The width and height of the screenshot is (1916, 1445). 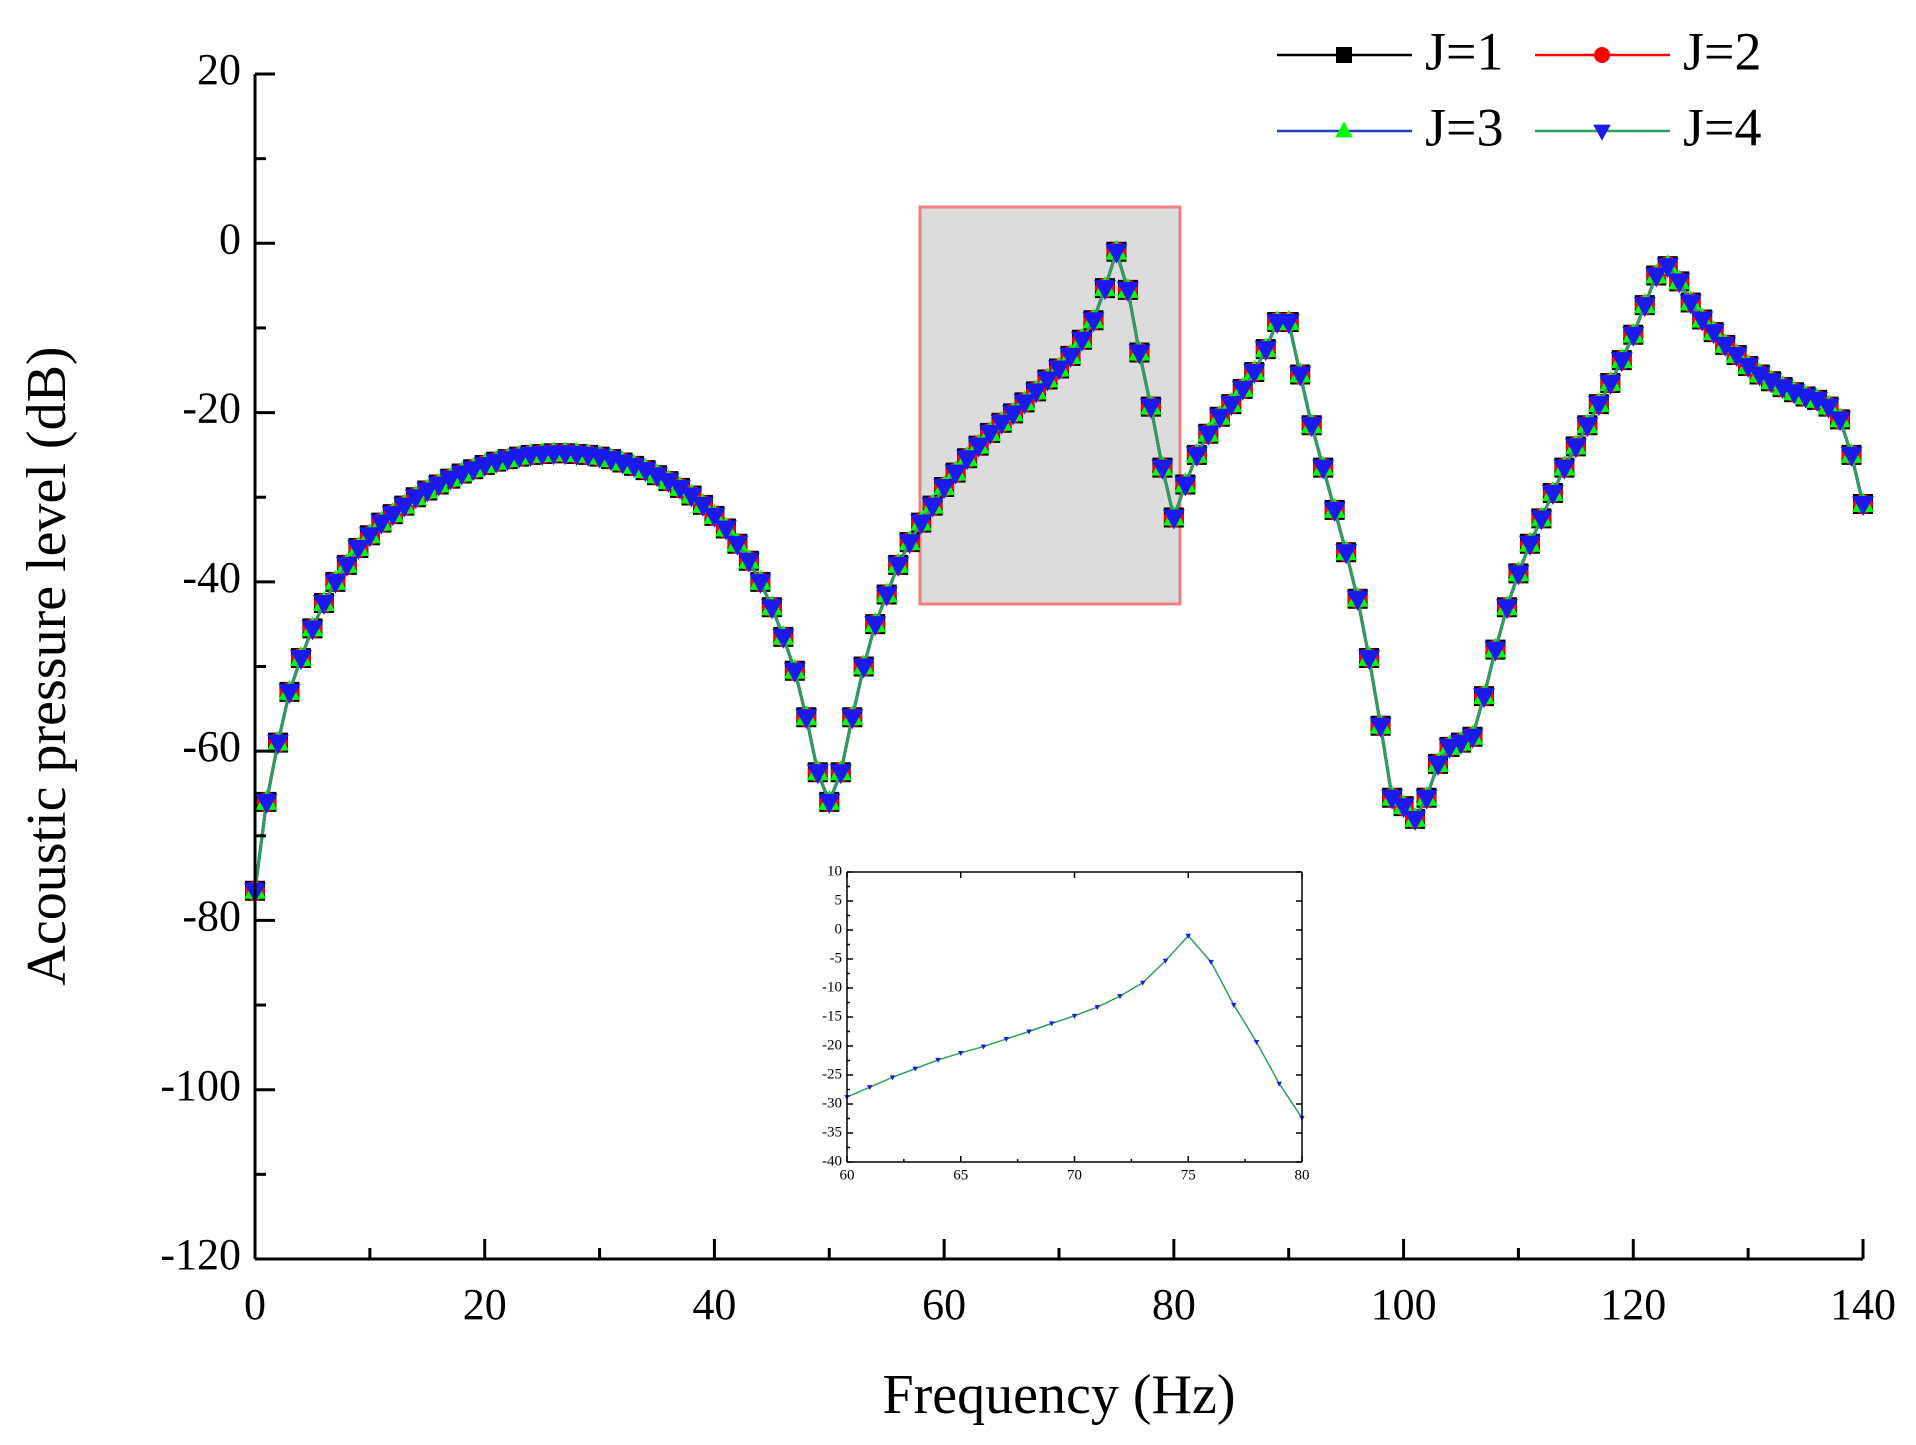 What do you see at coordinates (485, 1304) in the screenshot?
I see `x-tick-label: 20` at bounding box center [485, 1304].